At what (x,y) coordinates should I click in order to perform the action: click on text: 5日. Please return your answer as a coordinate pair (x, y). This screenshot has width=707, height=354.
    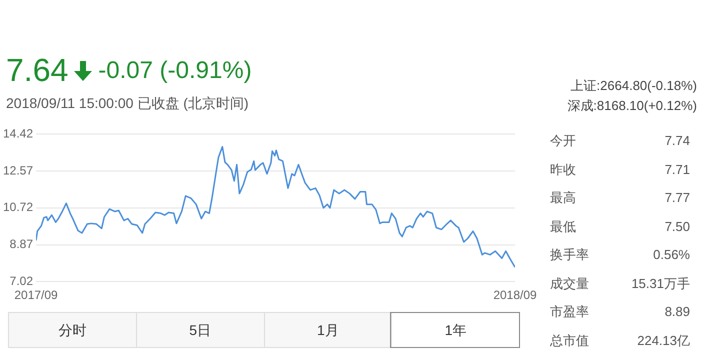
    Looking at the image, I should click on (200, 330).